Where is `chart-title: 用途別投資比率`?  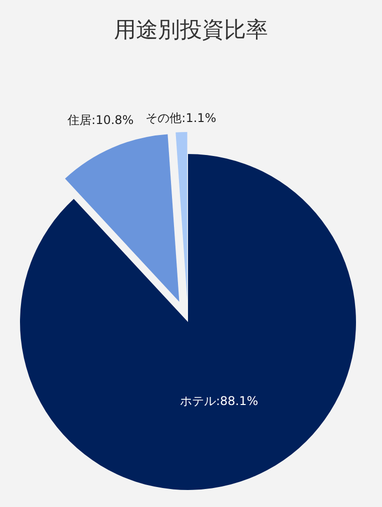 chart-title: 用途別投資比率 is located at coordinates (191, 30).